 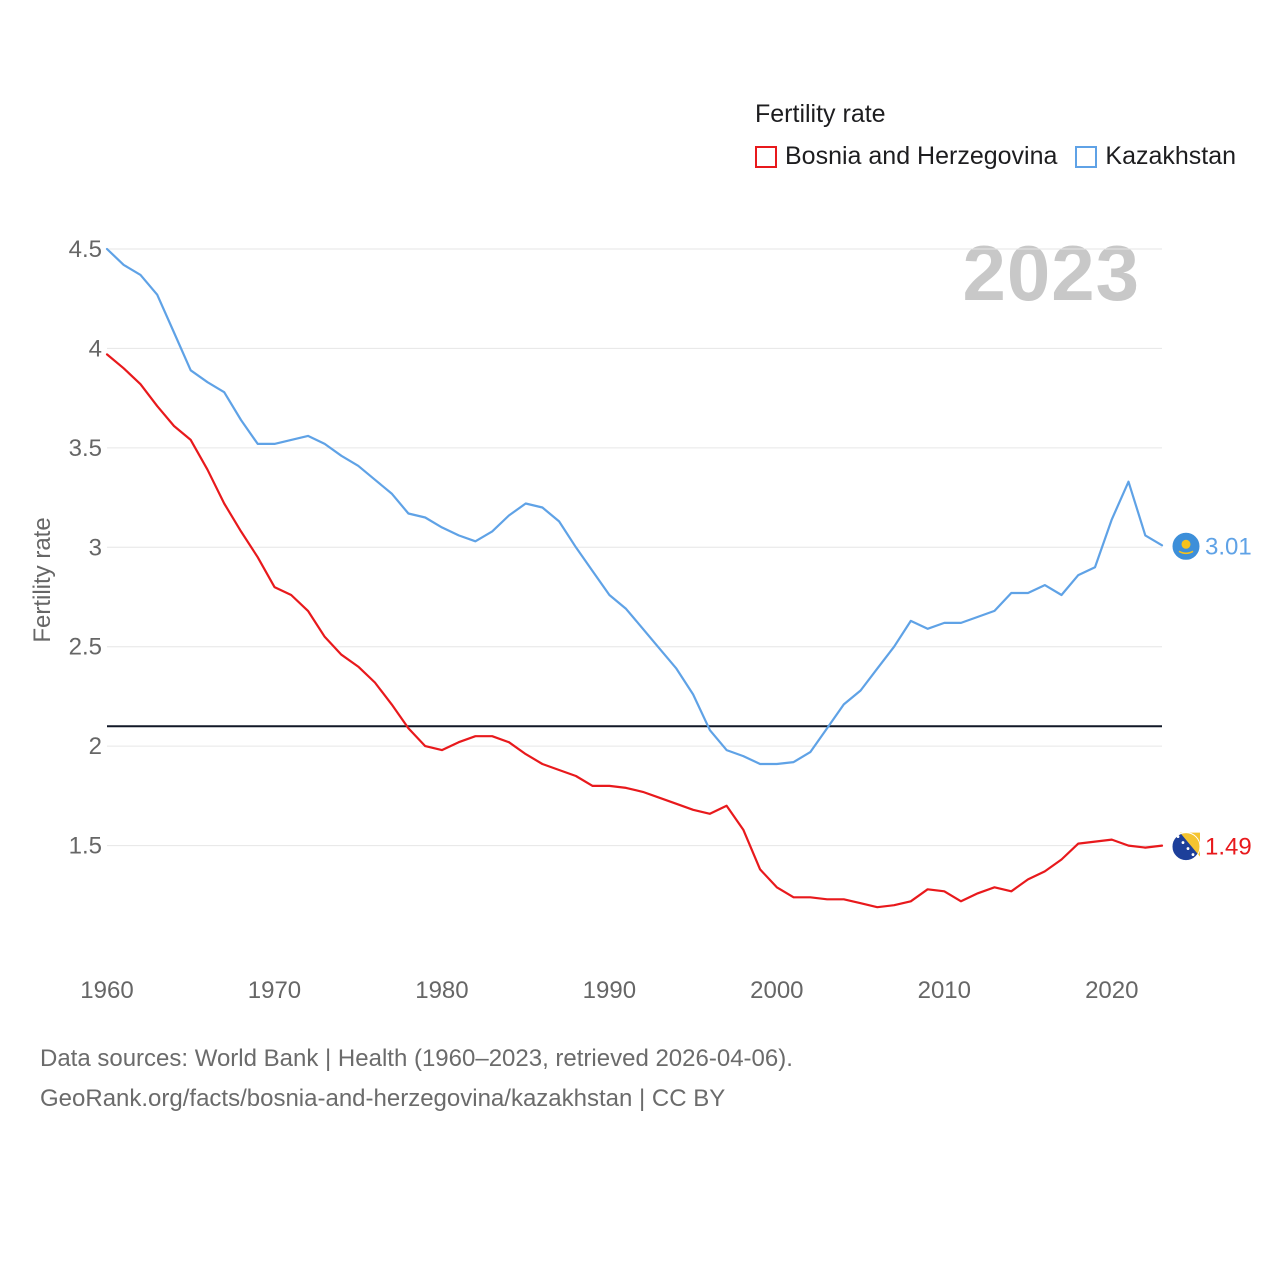 I want to click on end-markers: 1.49 3.01, so click(x=1211, y=696).